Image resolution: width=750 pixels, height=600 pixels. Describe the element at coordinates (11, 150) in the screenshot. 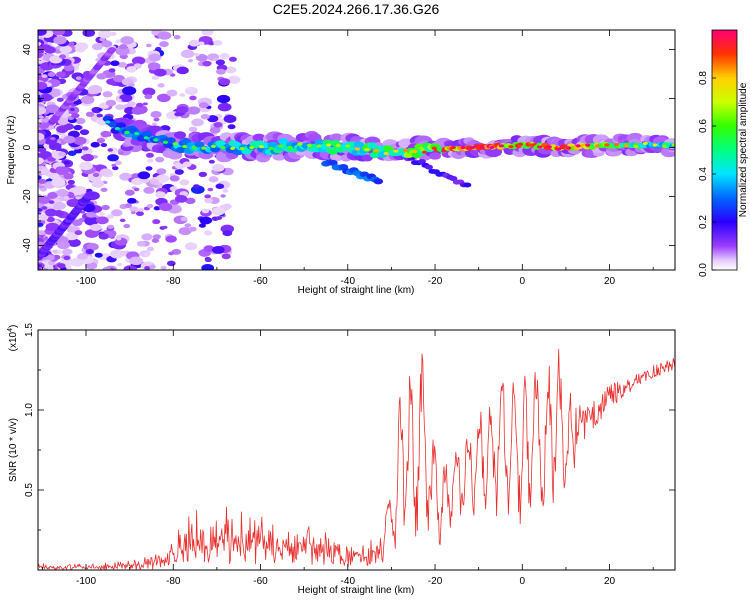

I see `spectrogram-y-axis-label: Frequency (Hz)` at that location.